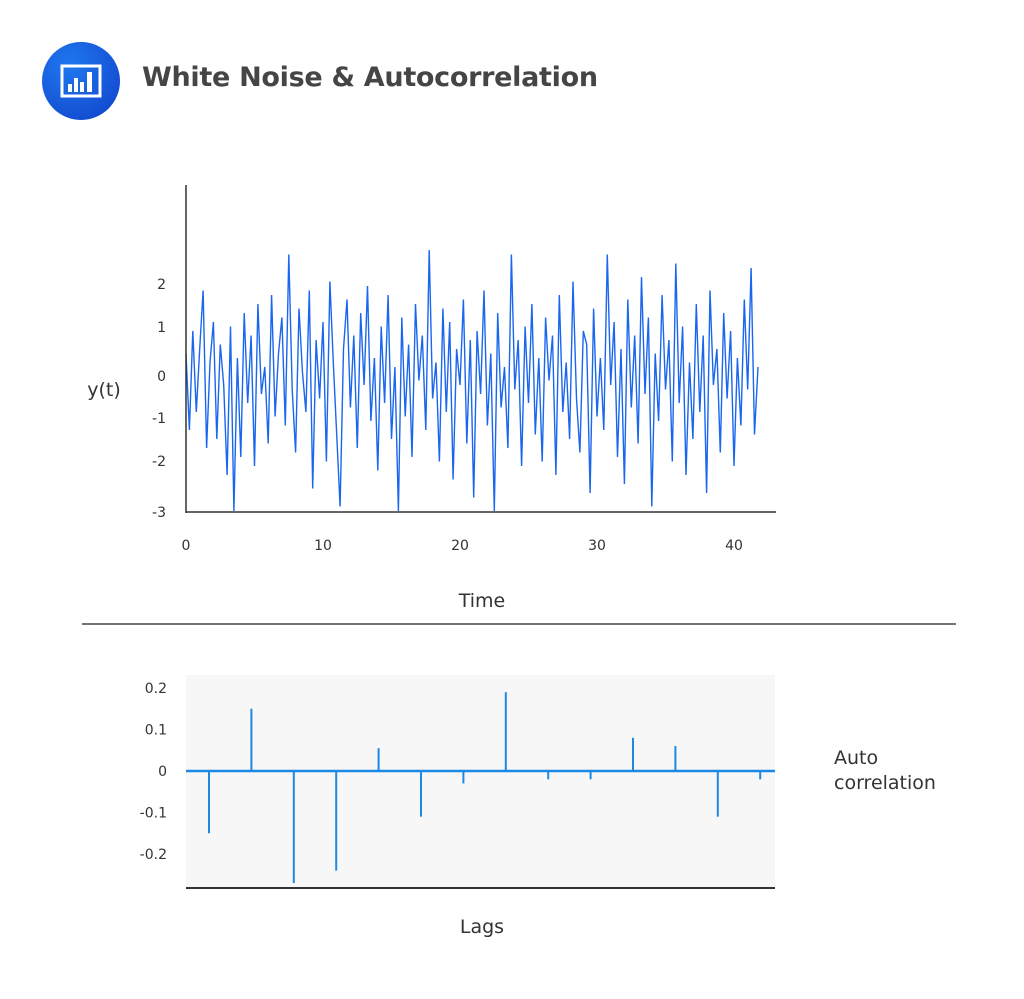 This screenshot has width=1024, height=999. Describe the element at coordinates (104, 390) in the screenshot. I see `y-axis-label: y(t)` at that location.